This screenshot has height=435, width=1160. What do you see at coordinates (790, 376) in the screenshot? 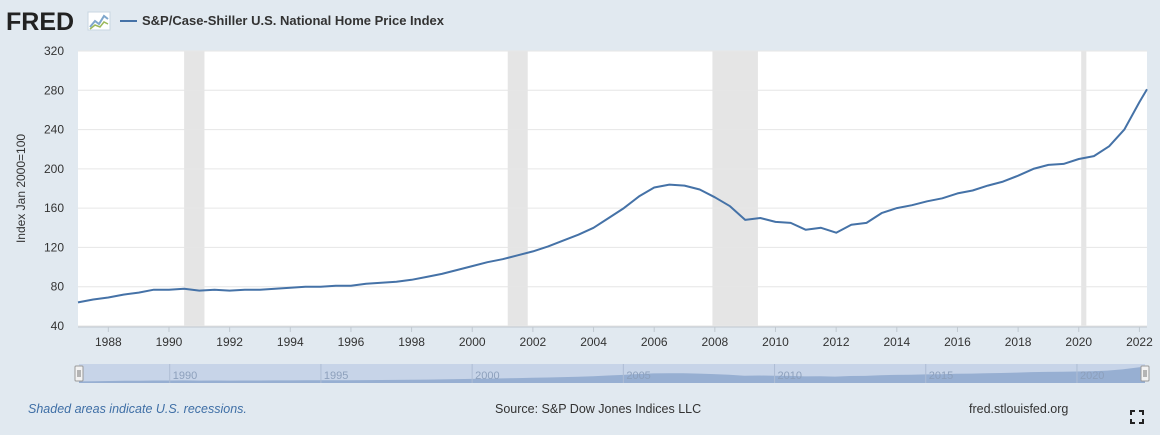
I see `navigator-tick-label: 2010` at bounding box center [790, 376].